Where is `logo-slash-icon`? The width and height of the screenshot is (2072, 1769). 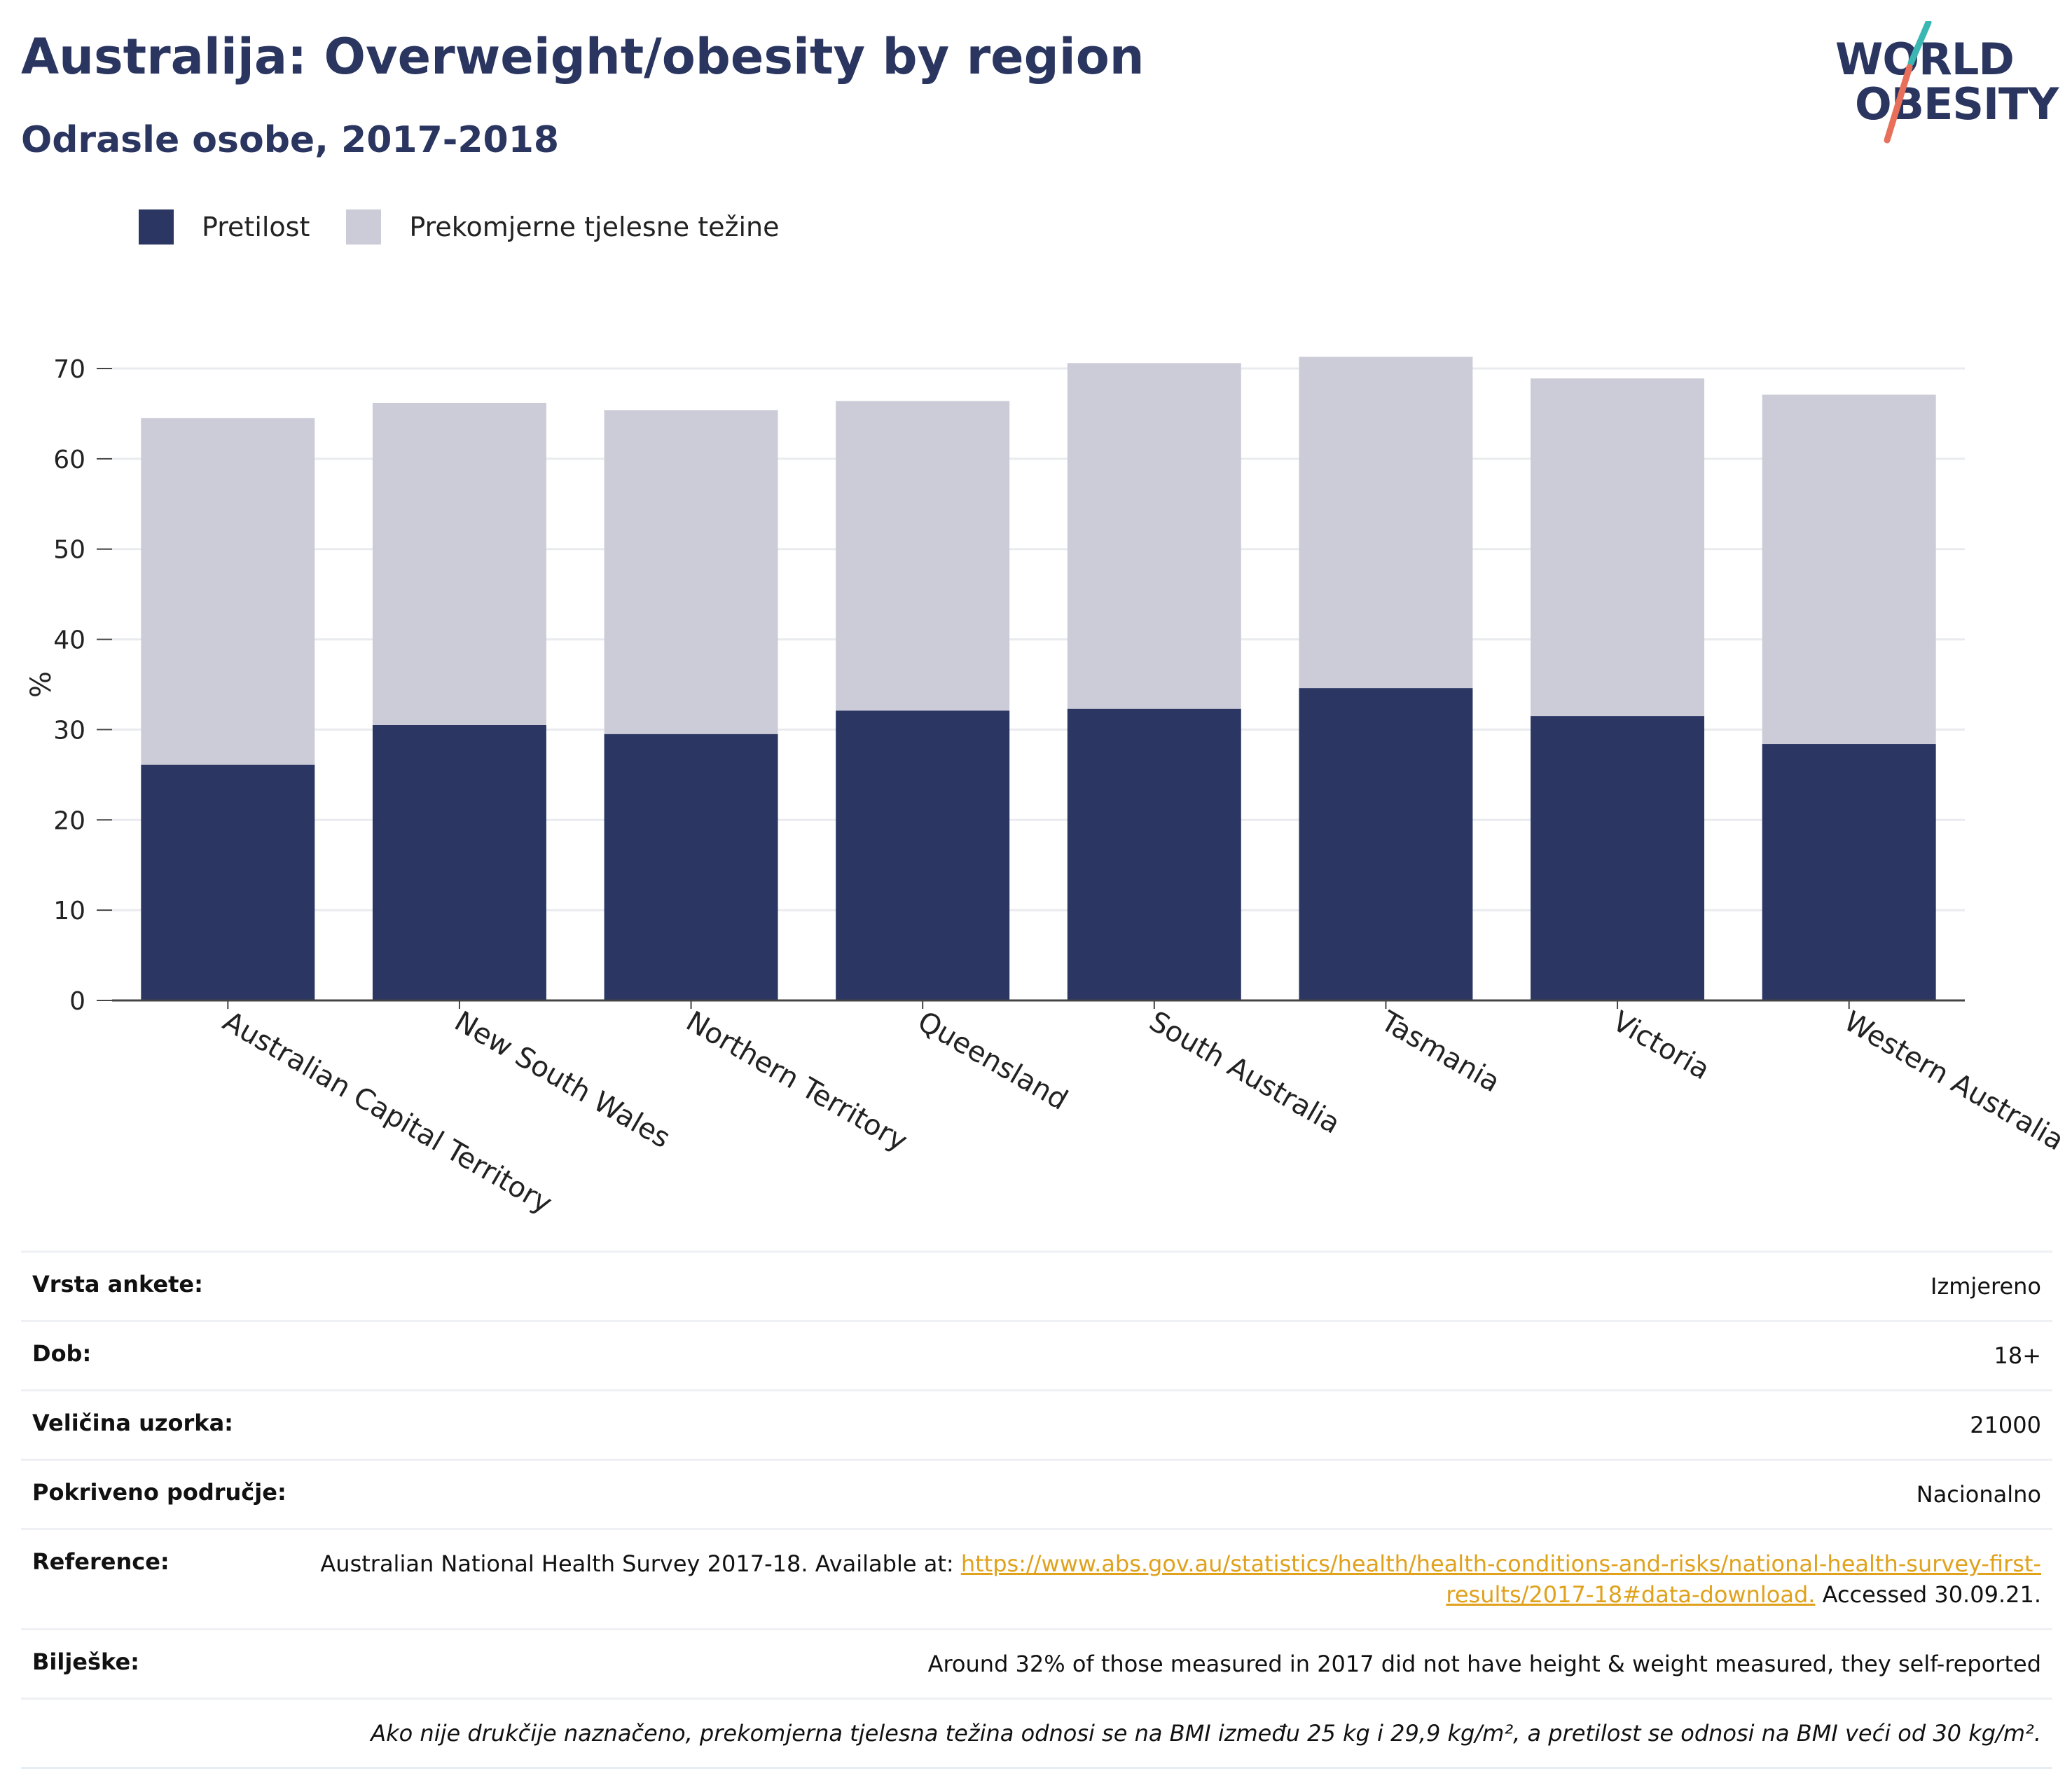 logo-slash-icon is located at coordinates (1908, 82).